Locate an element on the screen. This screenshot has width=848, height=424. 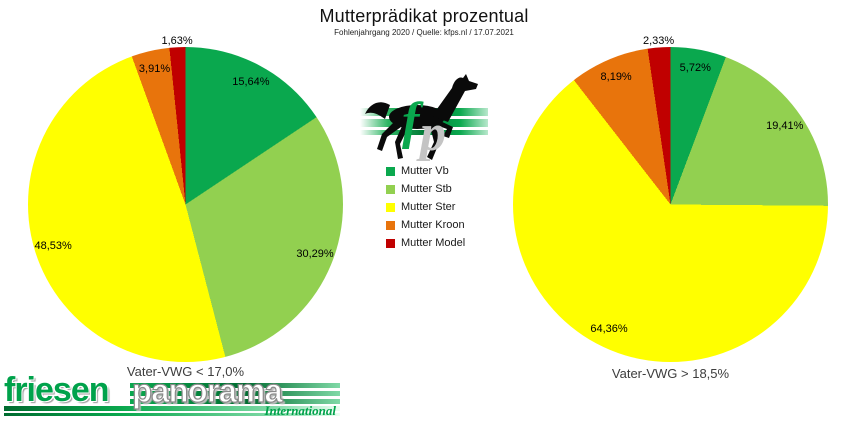
legend-item: Mutter Vb is located at coordinates (425, 171).